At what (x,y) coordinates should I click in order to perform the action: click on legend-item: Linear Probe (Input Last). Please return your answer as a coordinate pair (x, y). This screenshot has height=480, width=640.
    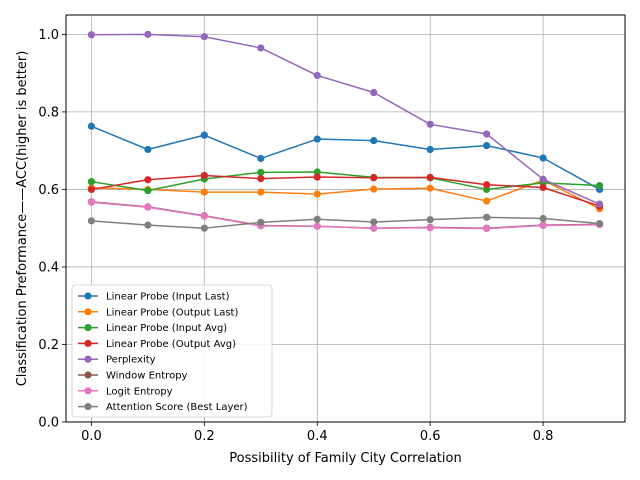
    Looking at the image, I should click on (154, 297).